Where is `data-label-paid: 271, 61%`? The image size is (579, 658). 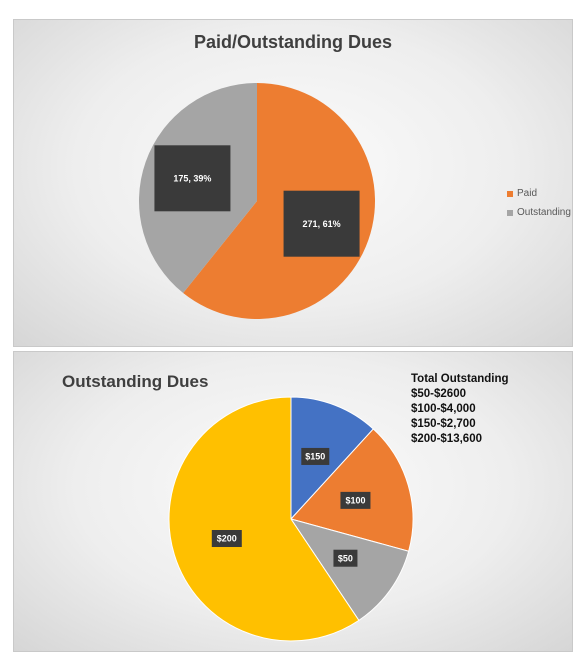
data-label-paid: 271, 61% is located at coordinates (321, 223).